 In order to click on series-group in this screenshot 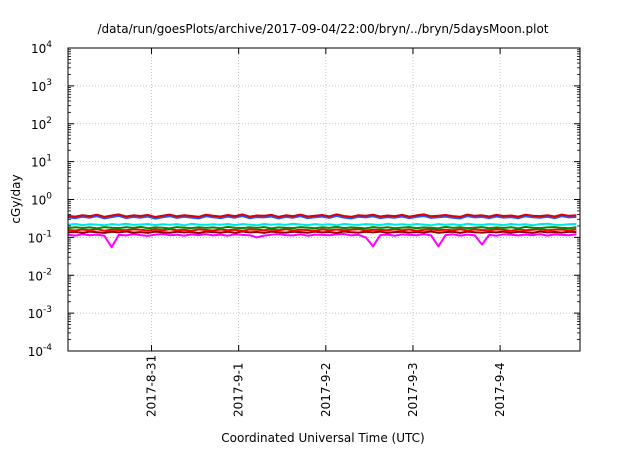, I will do `click(322, 231)`.